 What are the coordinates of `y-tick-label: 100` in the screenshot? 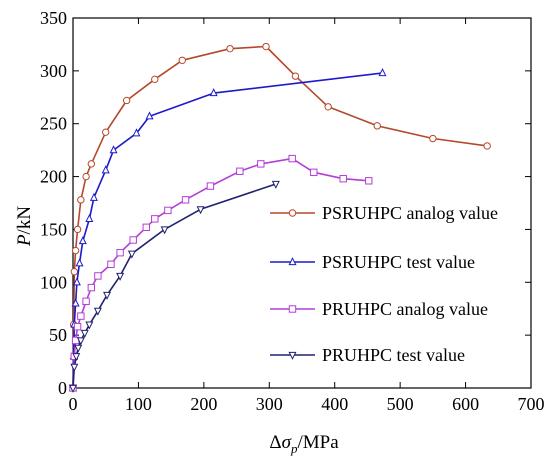 It's located at (53, 282).